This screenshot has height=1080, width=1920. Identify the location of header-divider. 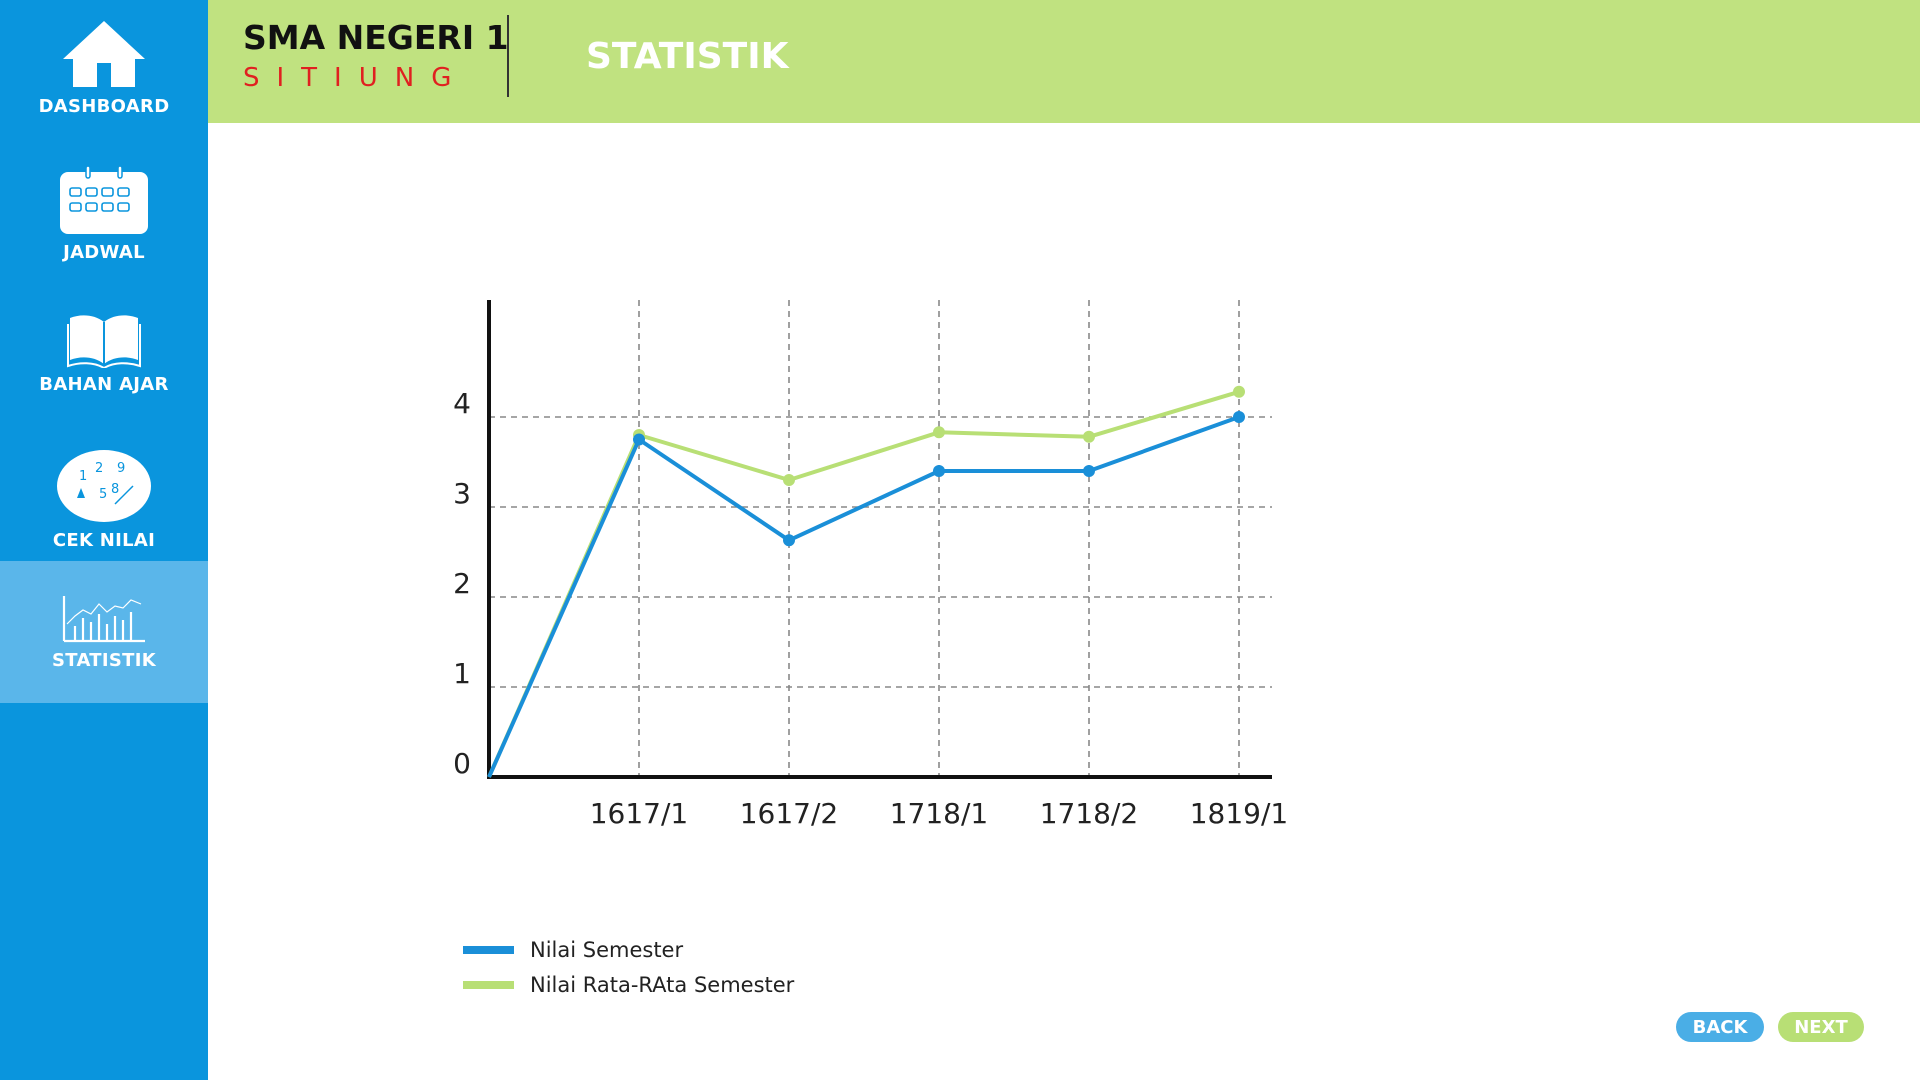
(508, 56).